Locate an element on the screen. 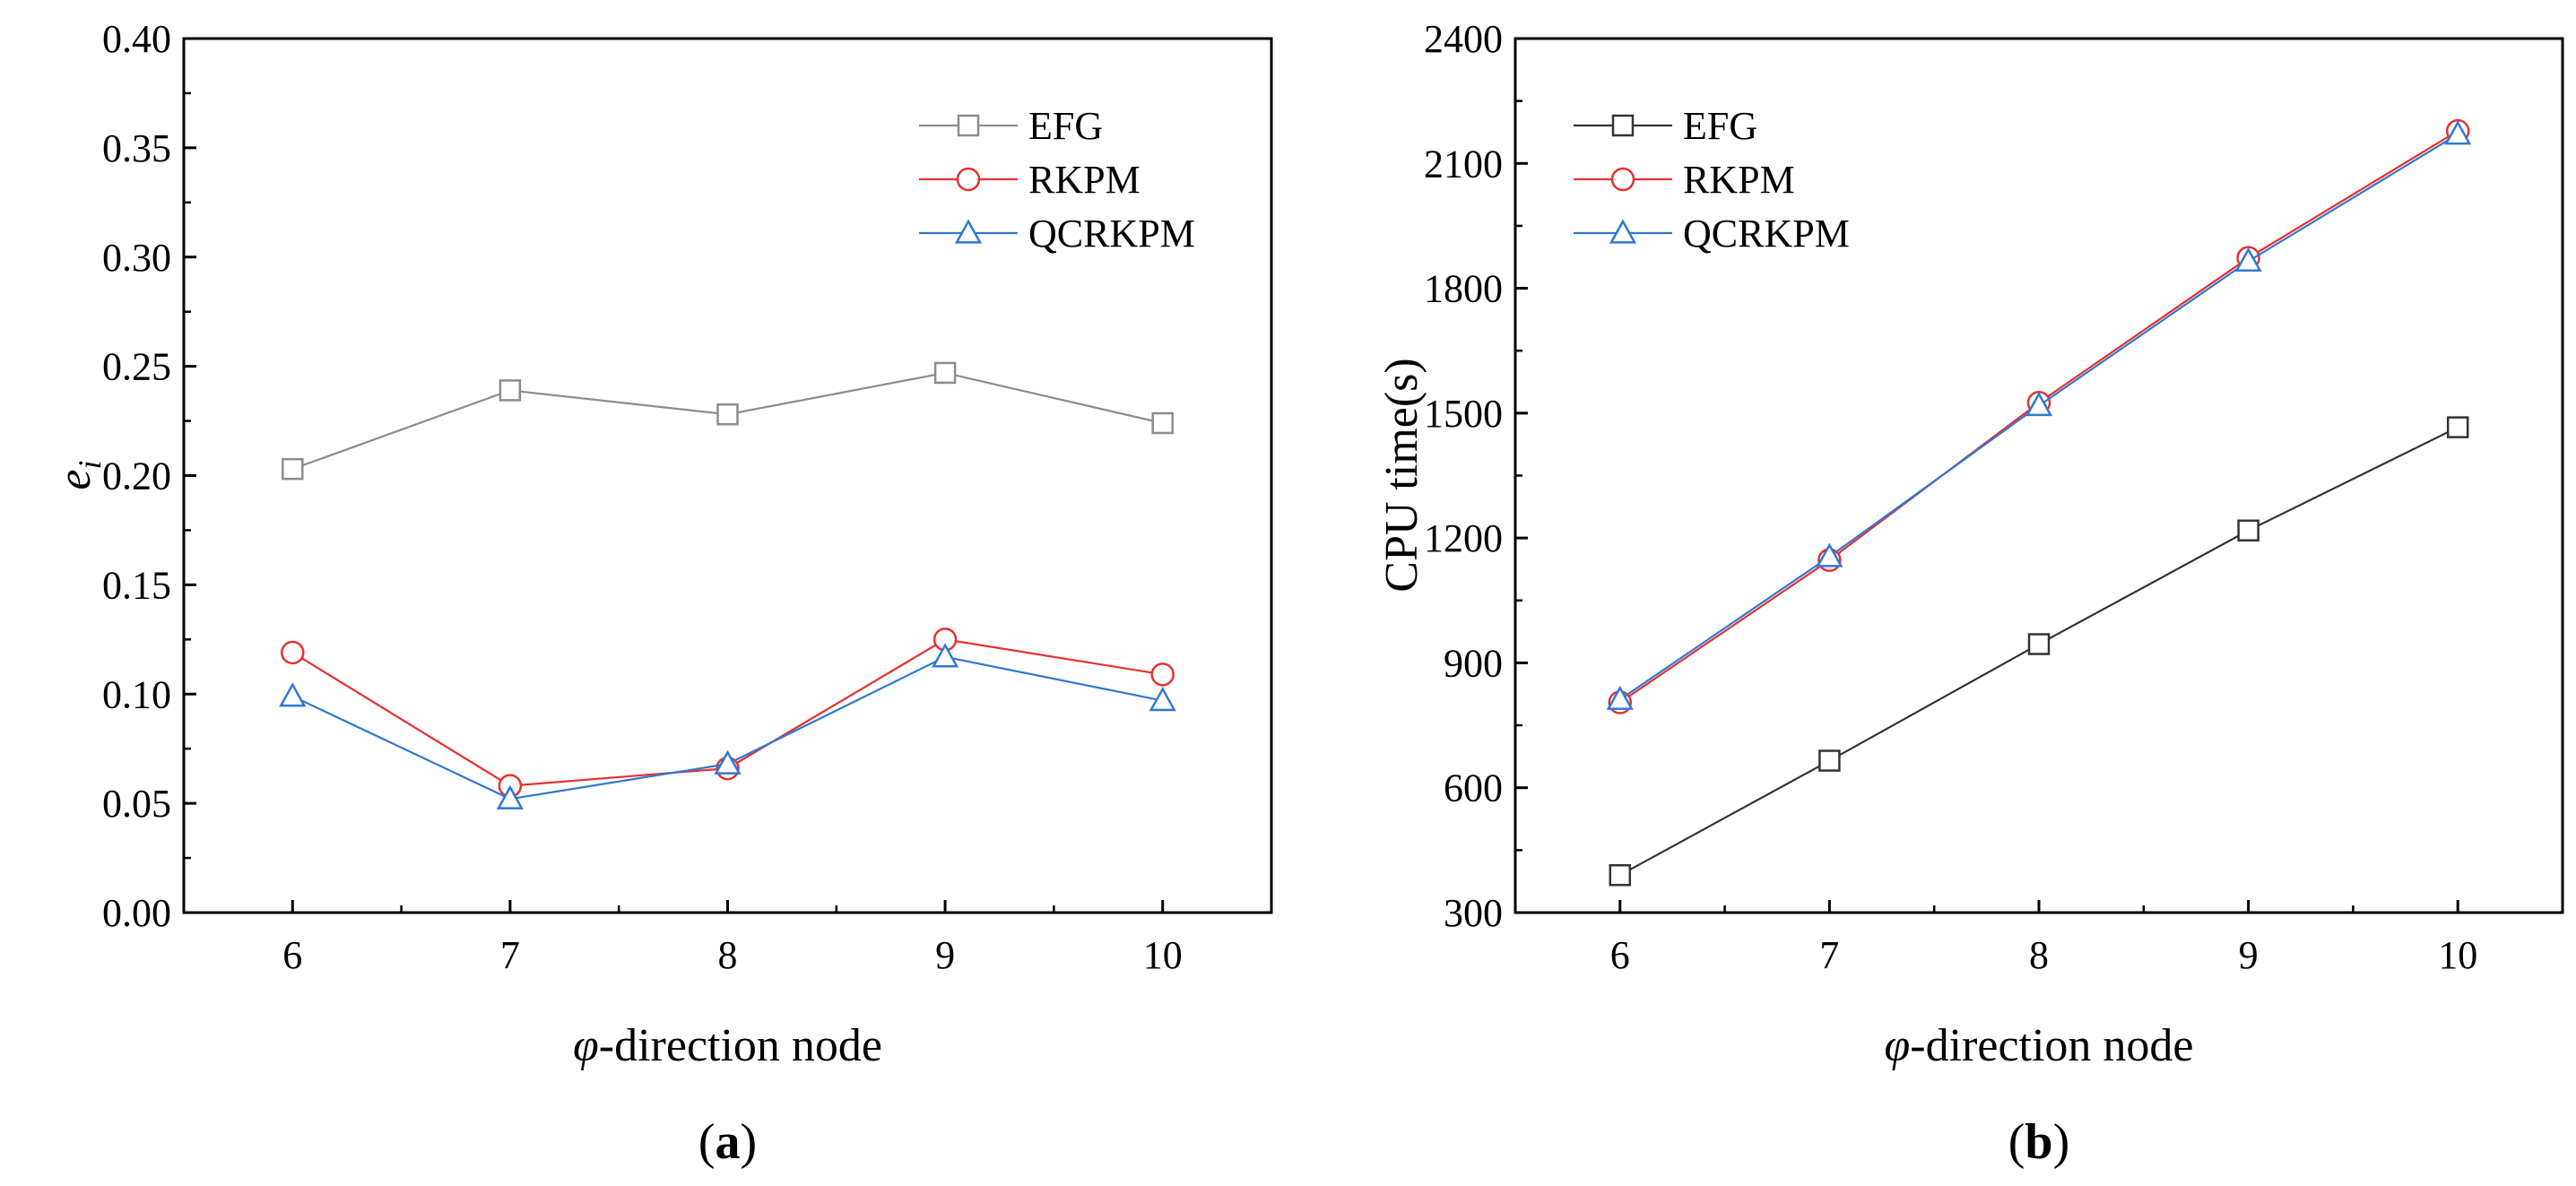 The image size is (2576, 1186). y-axis-label: ei is located at coordinates (78, 475).